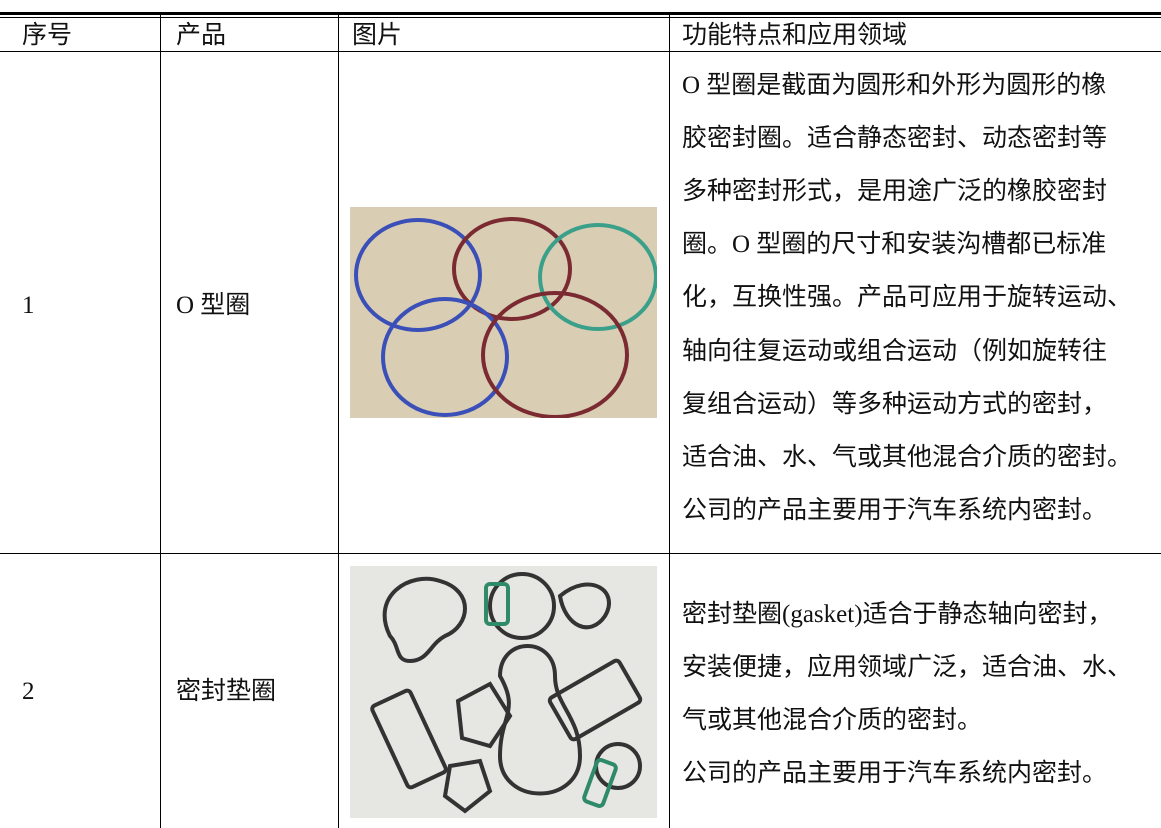 The height and width of the screenshot is (828, 1161). What do you see at coordinates (28, 691) in the screenshot?
I see `row-index: 2` at bounding box center [28, 691].